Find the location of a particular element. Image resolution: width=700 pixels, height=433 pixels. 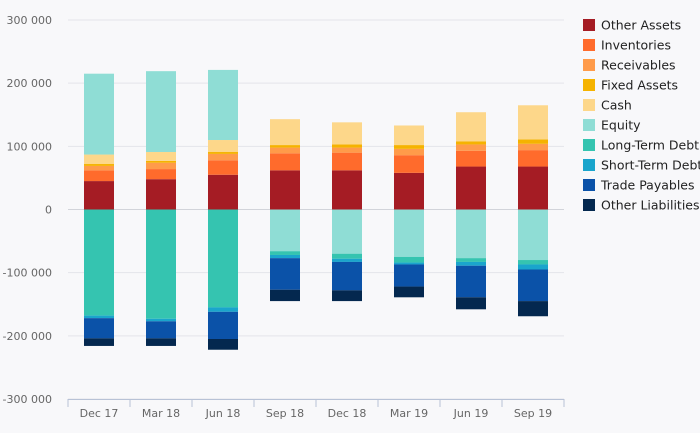

legend-label: Cash is located at coordinates (616, 105).